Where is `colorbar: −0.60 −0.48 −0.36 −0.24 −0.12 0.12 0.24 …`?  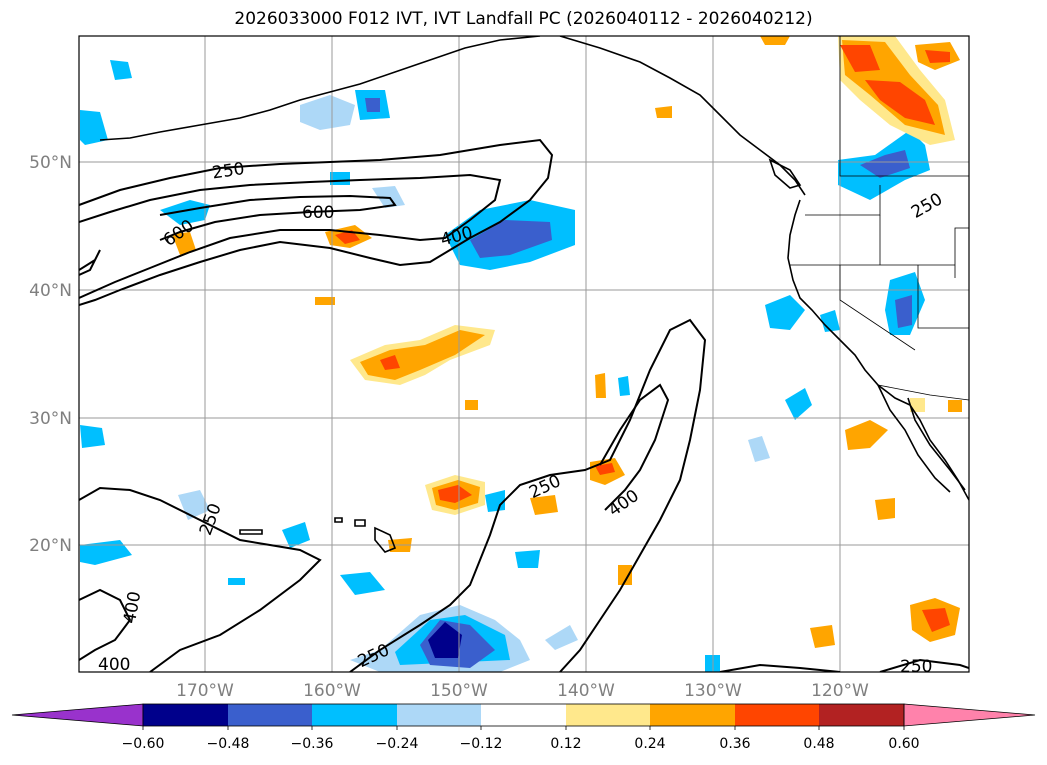
colorbar: −0.60 −0.48 −0.36 −0.24 −0.12 0.12 0.24 … is located at coordinates (523, 727).